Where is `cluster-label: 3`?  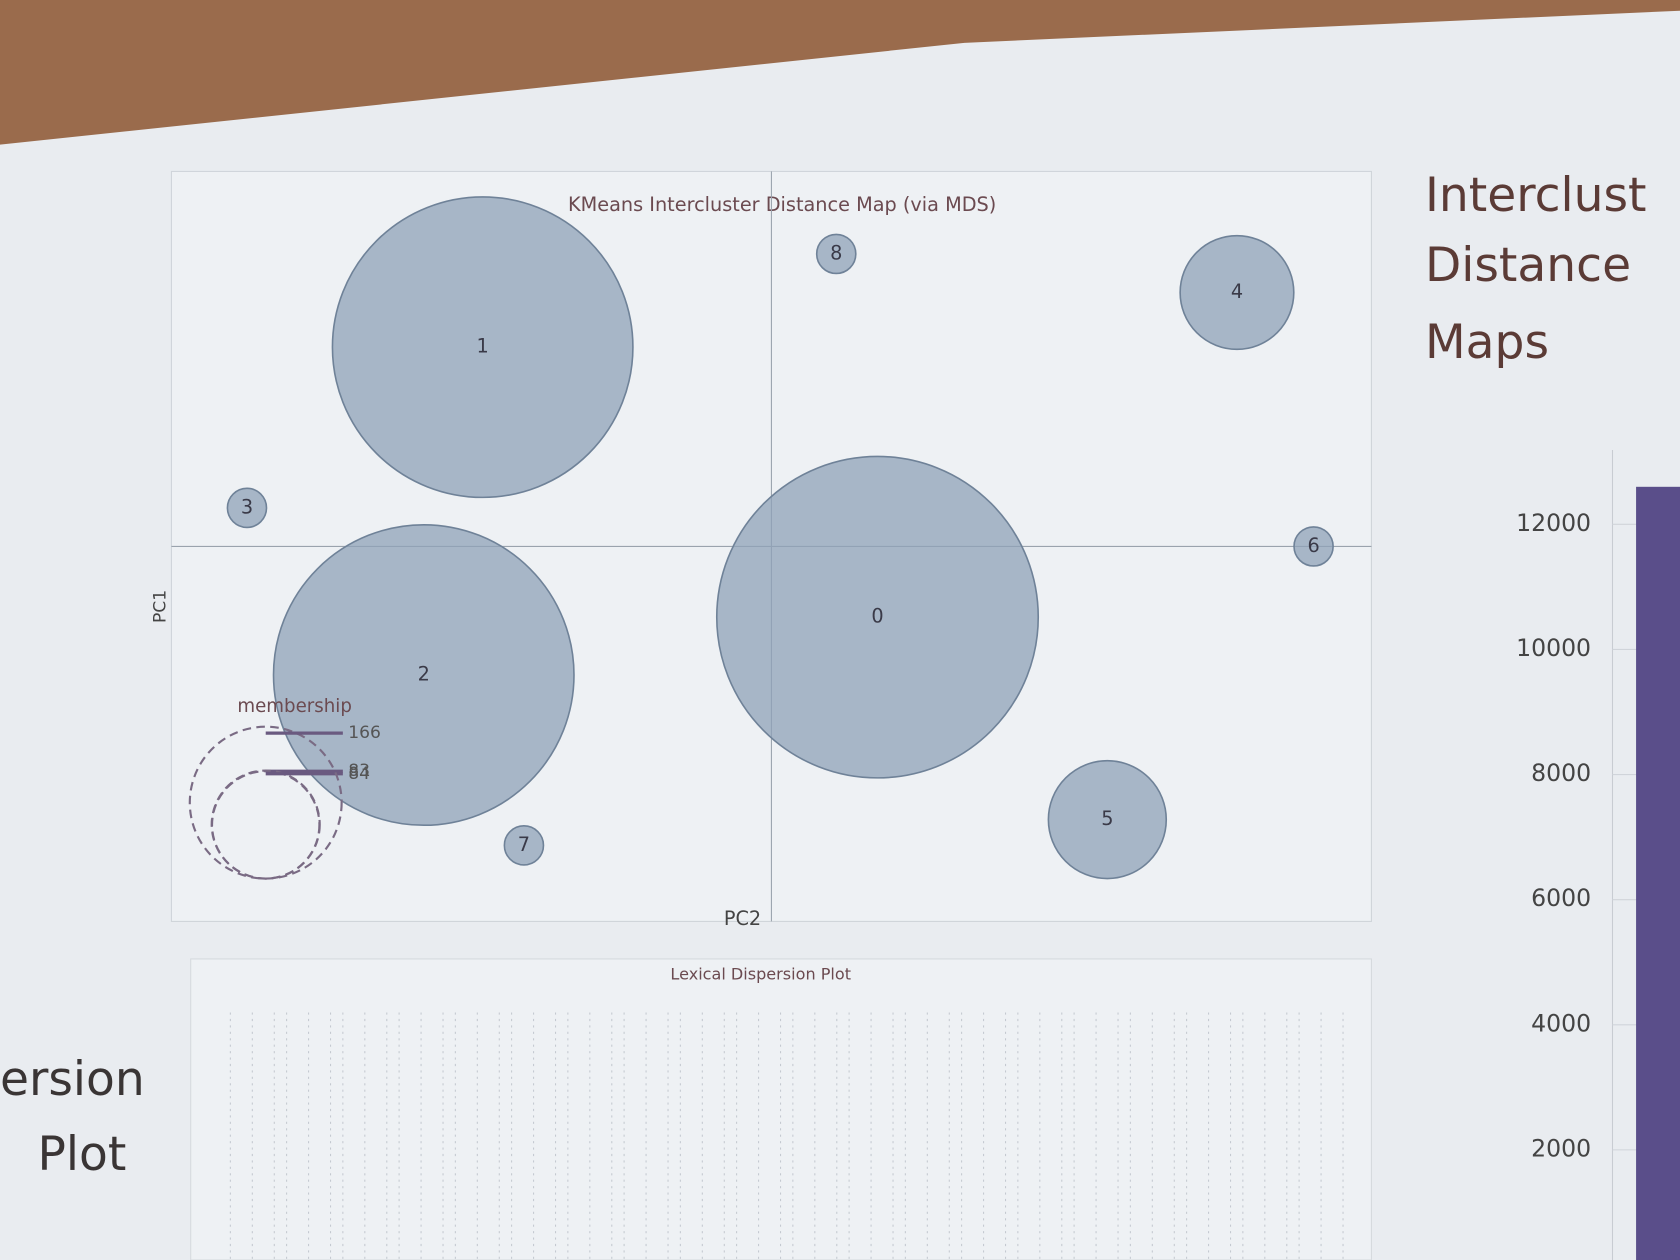
cluster-label: 3 is located at coordinates (247, 506).